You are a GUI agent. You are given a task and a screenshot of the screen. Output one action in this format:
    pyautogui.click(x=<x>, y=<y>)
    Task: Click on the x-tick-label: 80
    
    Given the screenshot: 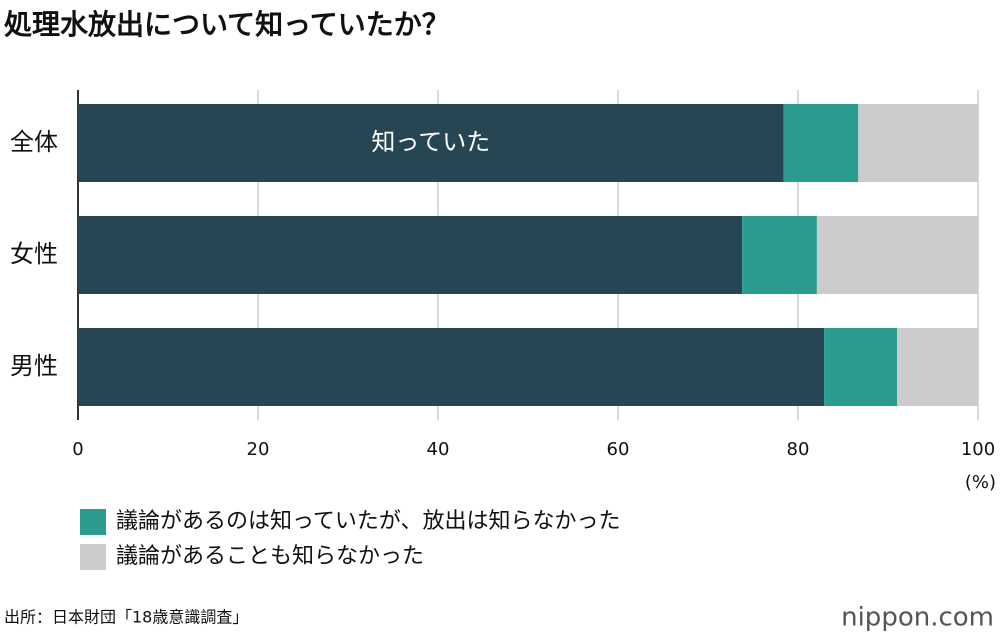 What is the action you would take?
    pyautogui.click(x=798, y=449)
    